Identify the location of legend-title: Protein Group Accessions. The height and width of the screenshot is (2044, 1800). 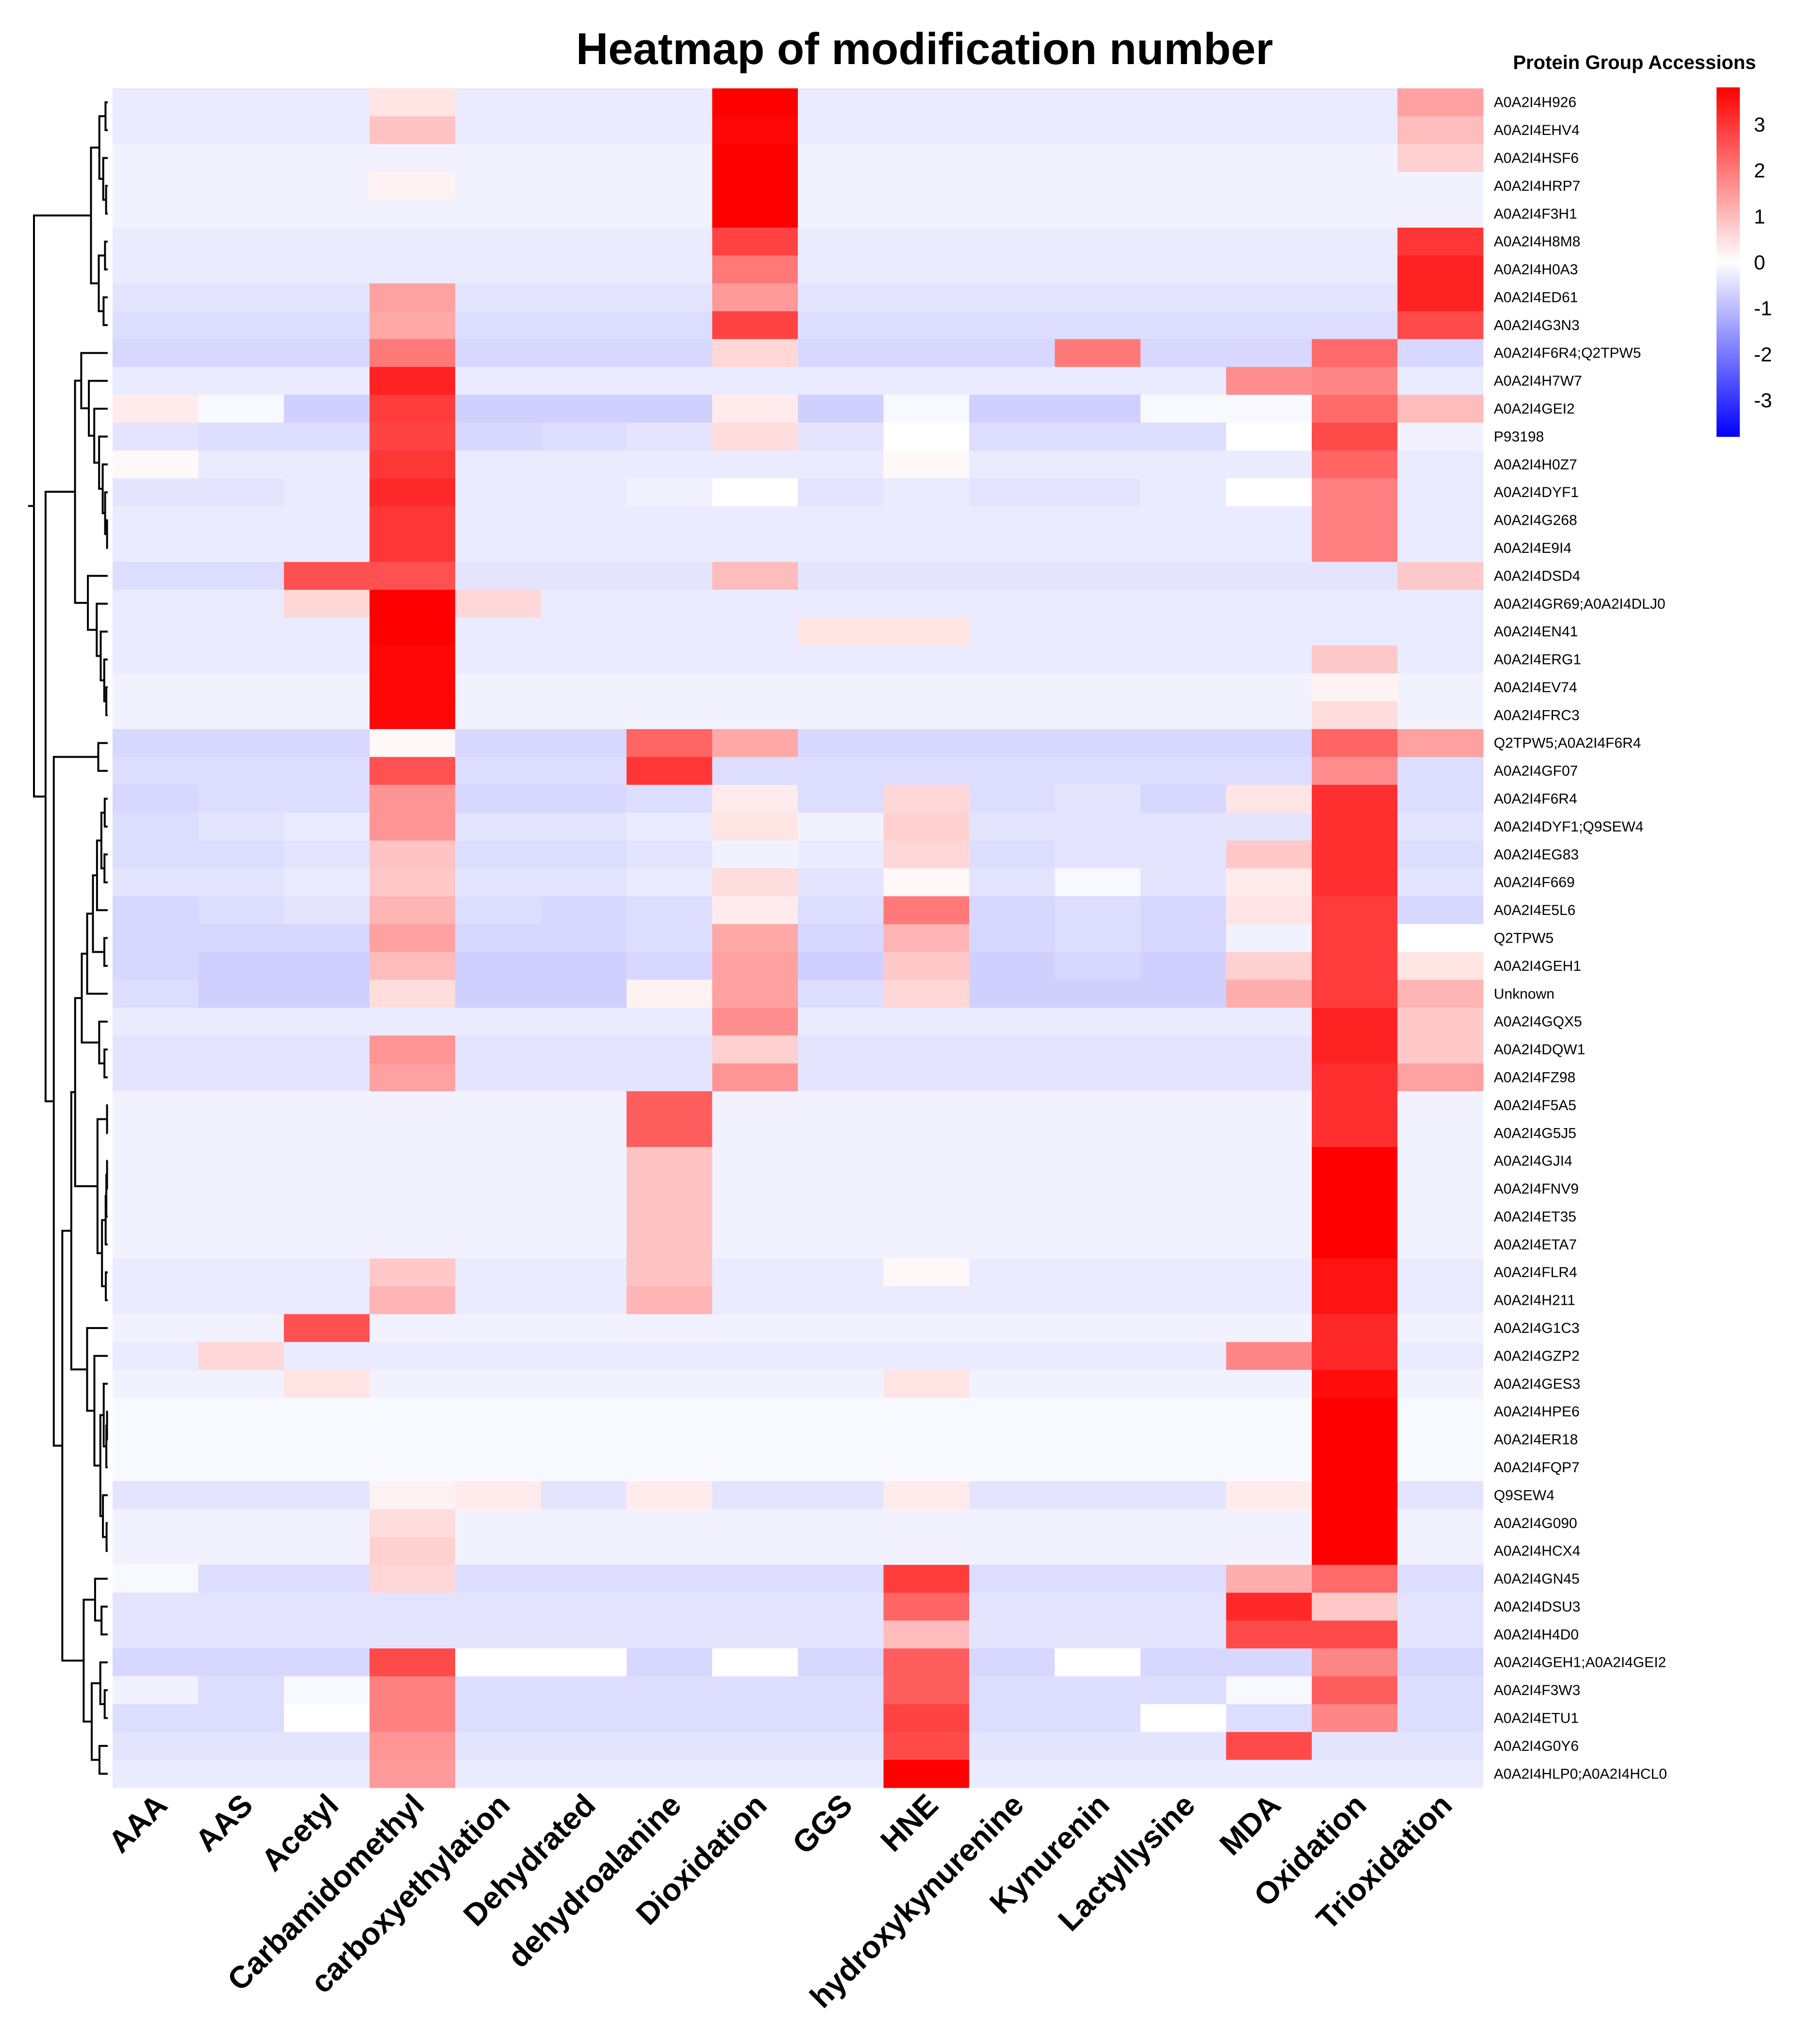
(1635, 63).